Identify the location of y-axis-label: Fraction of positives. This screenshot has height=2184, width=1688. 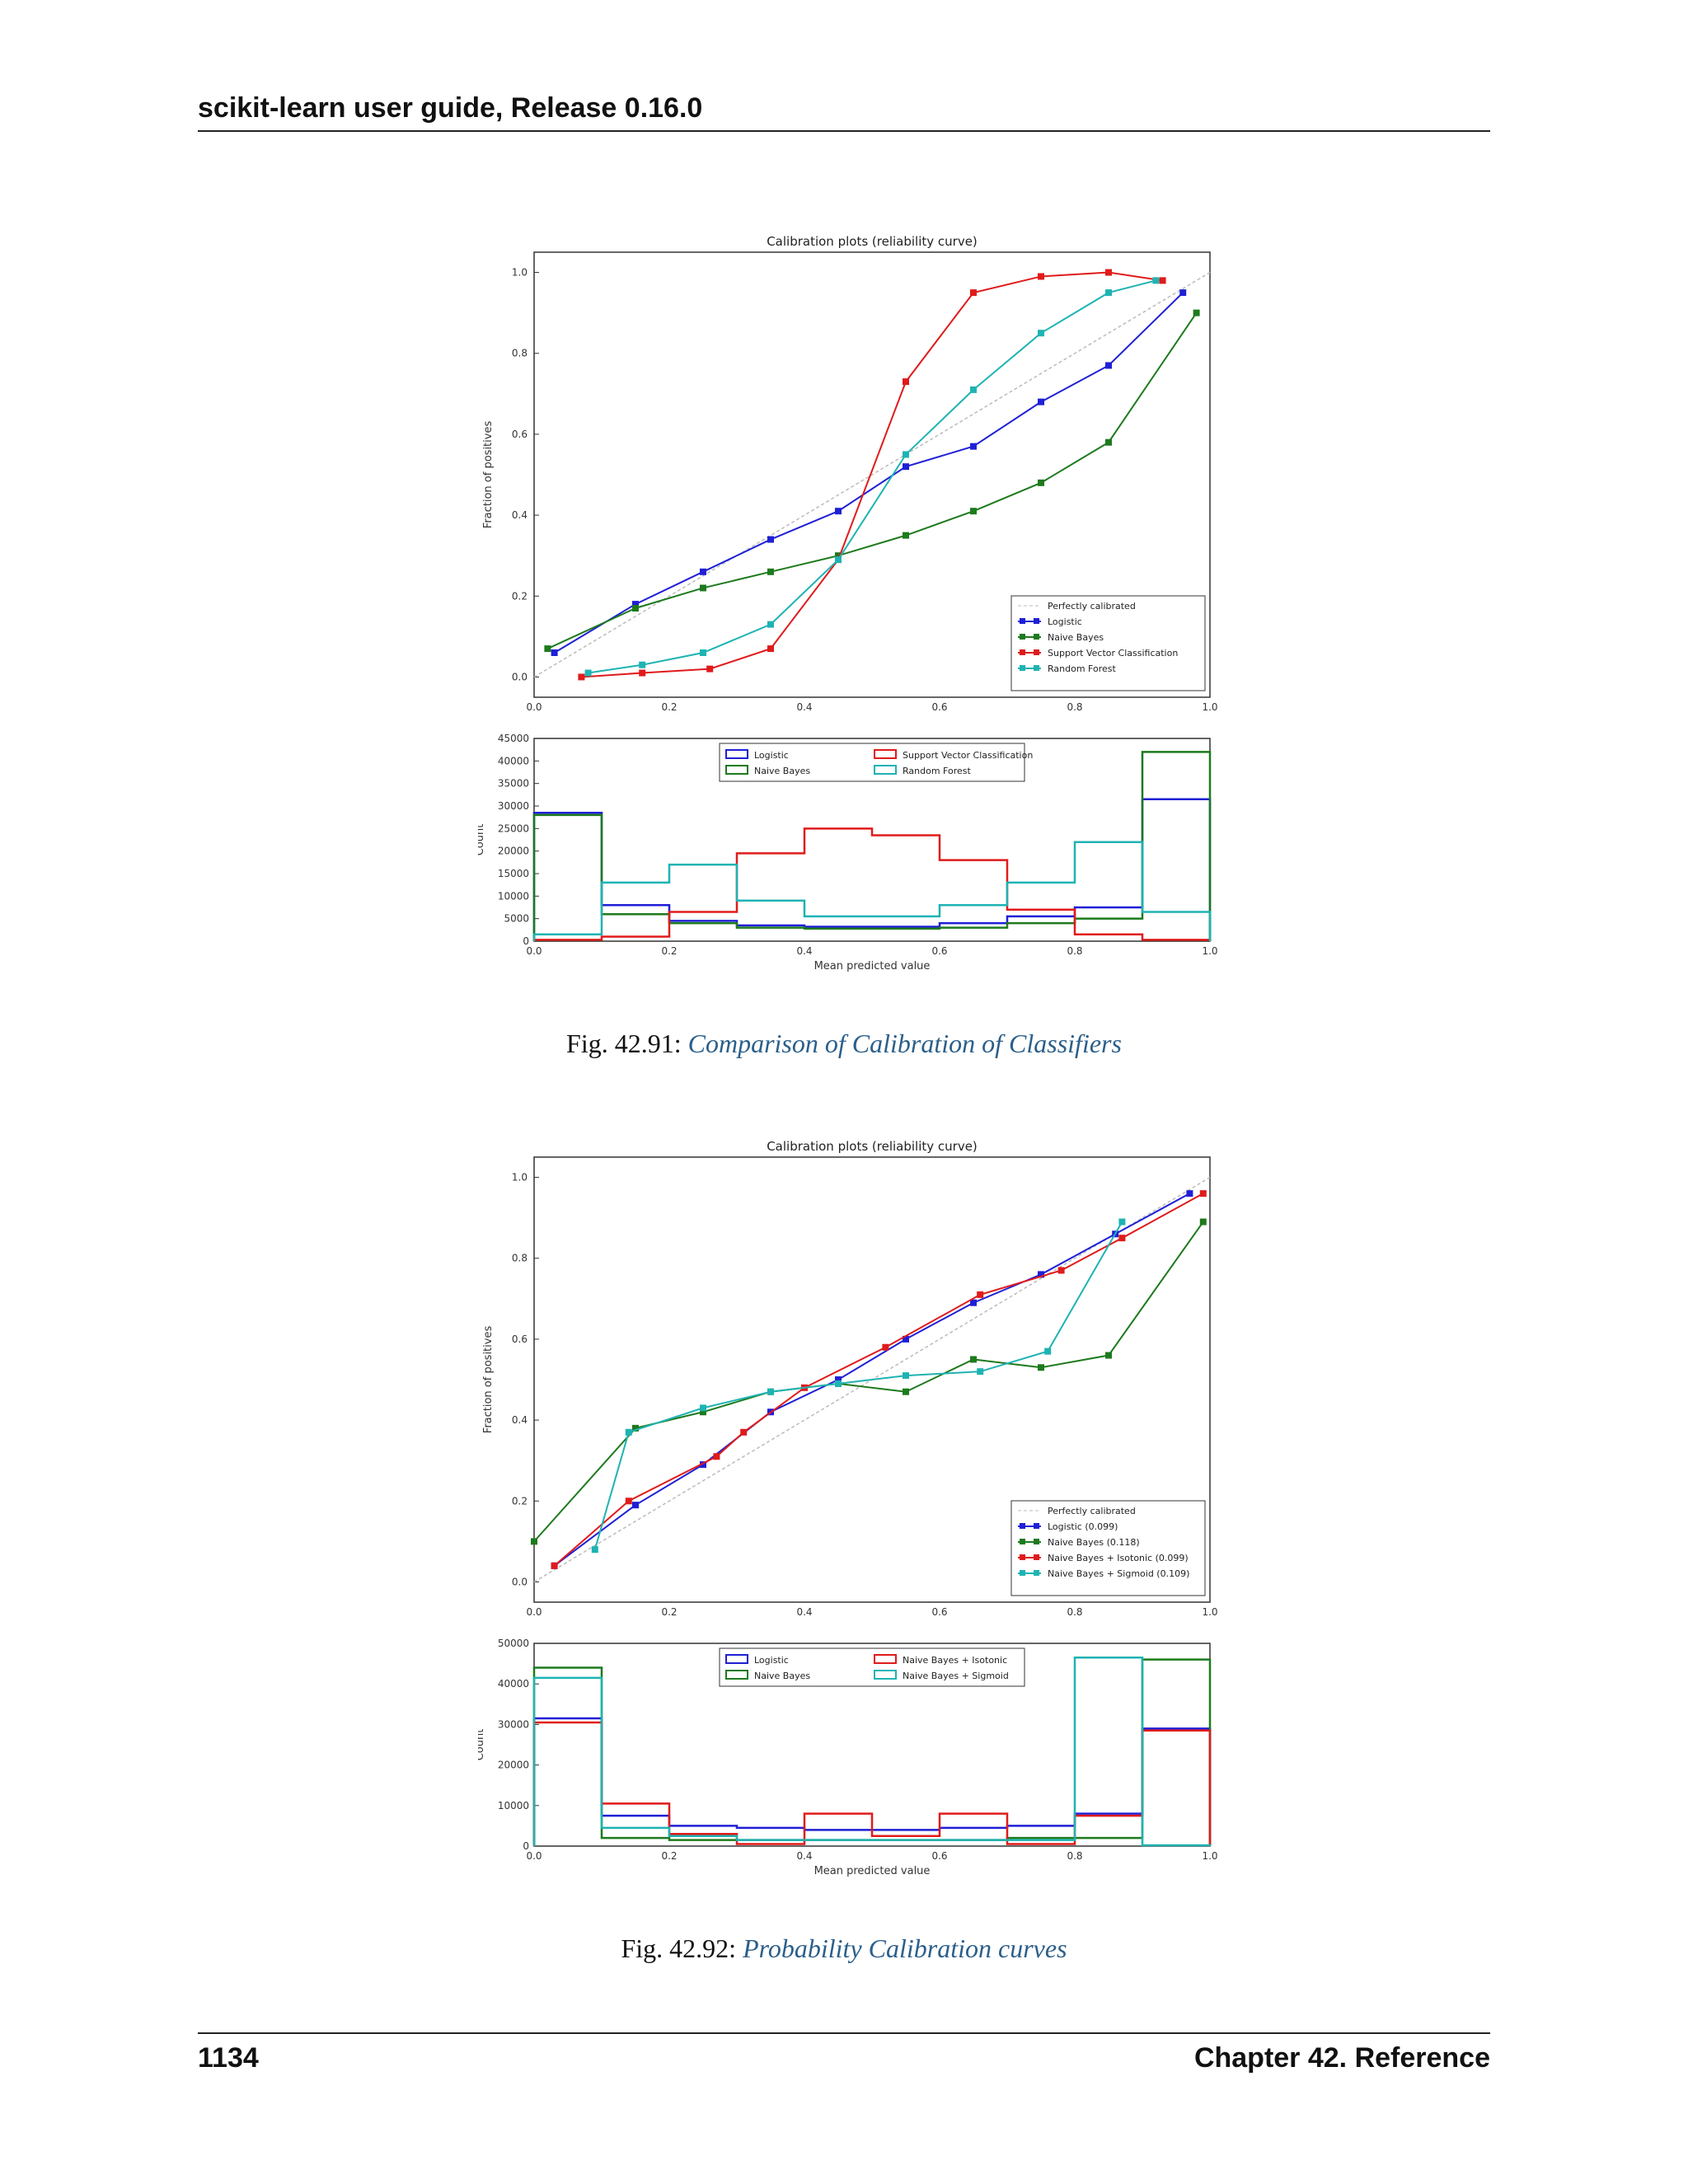
(488, 1380).